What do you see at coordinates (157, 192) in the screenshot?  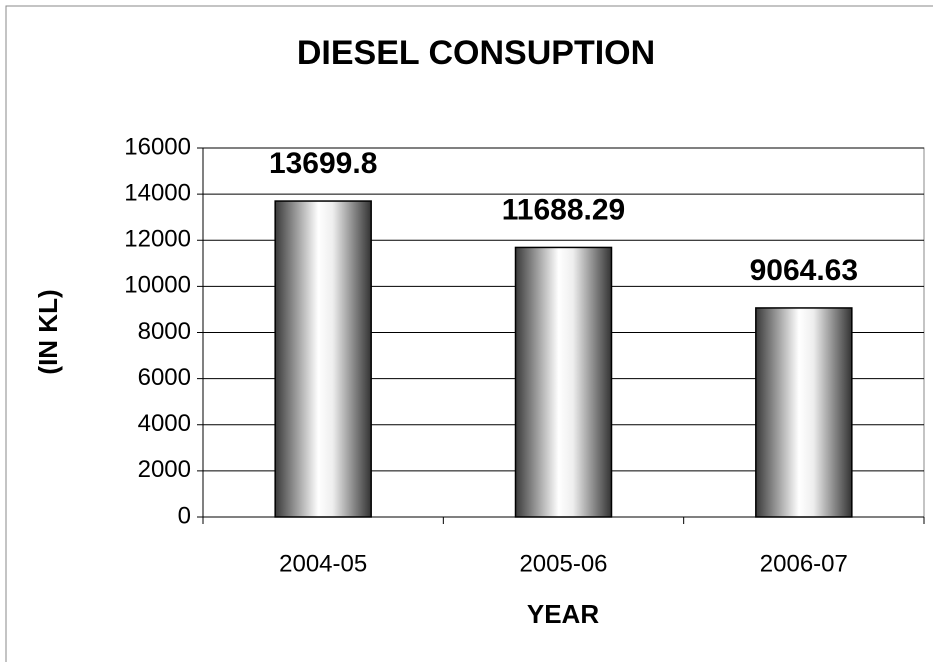 I see `y-tick-label: 14000` at bounding box center [157, 192].